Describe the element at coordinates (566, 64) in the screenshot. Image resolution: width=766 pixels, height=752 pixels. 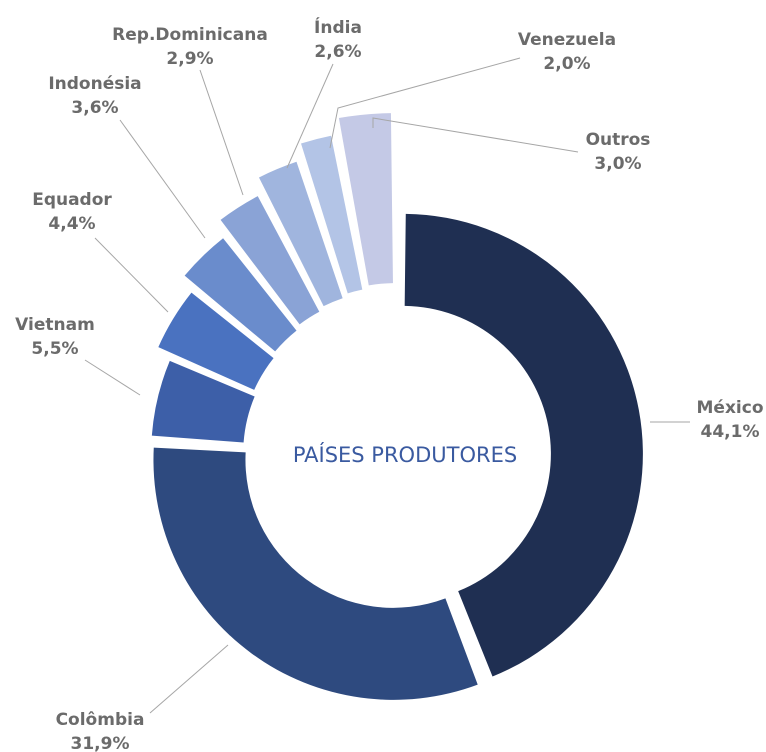
I see `slice-value-label: 2,0%` at that location.